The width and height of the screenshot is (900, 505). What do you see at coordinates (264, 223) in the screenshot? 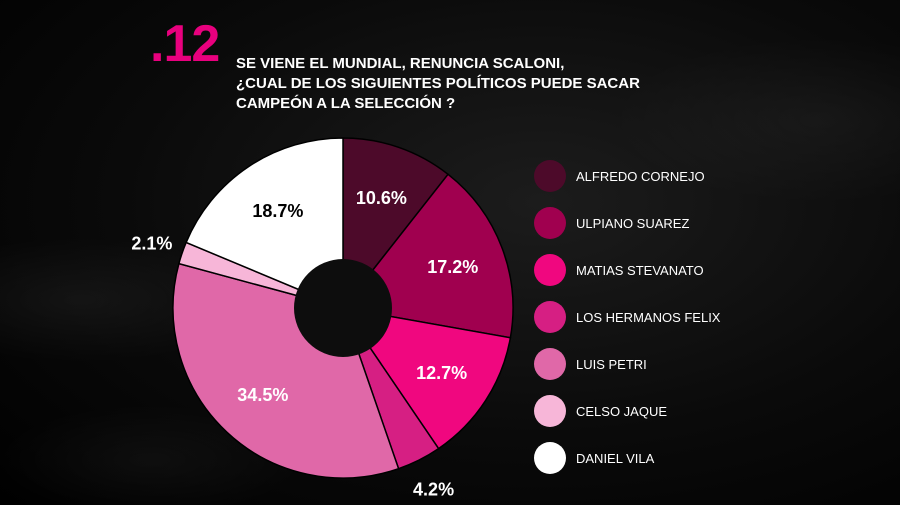
I see `pie-slice-daniel-vila` at bounding box center [264, 223].